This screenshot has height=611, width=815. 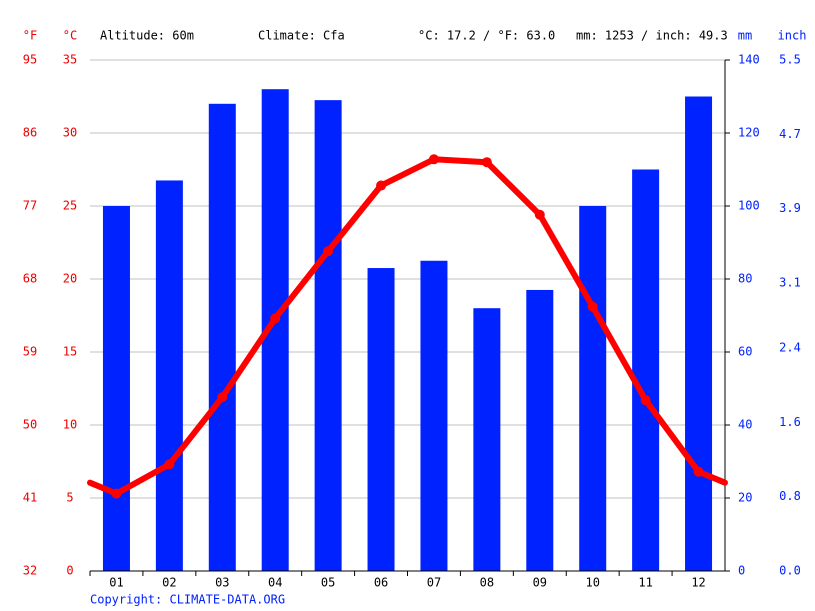 What do you see at coordinates (30, 60) in the screenshot?
I see `fahrenheit-tick-label: 95` at bounding box center [30, 60].